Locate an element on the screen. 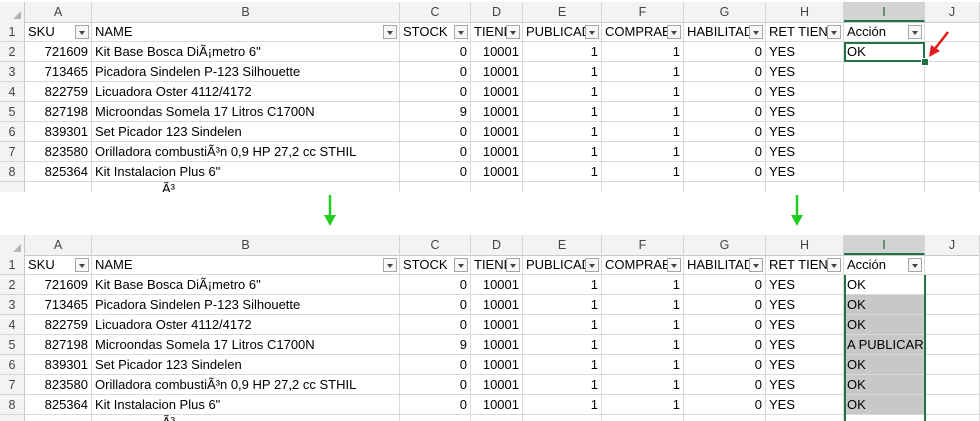  data-cell: Set Picador 123 Sindelen is located at coordinates (246, 132).